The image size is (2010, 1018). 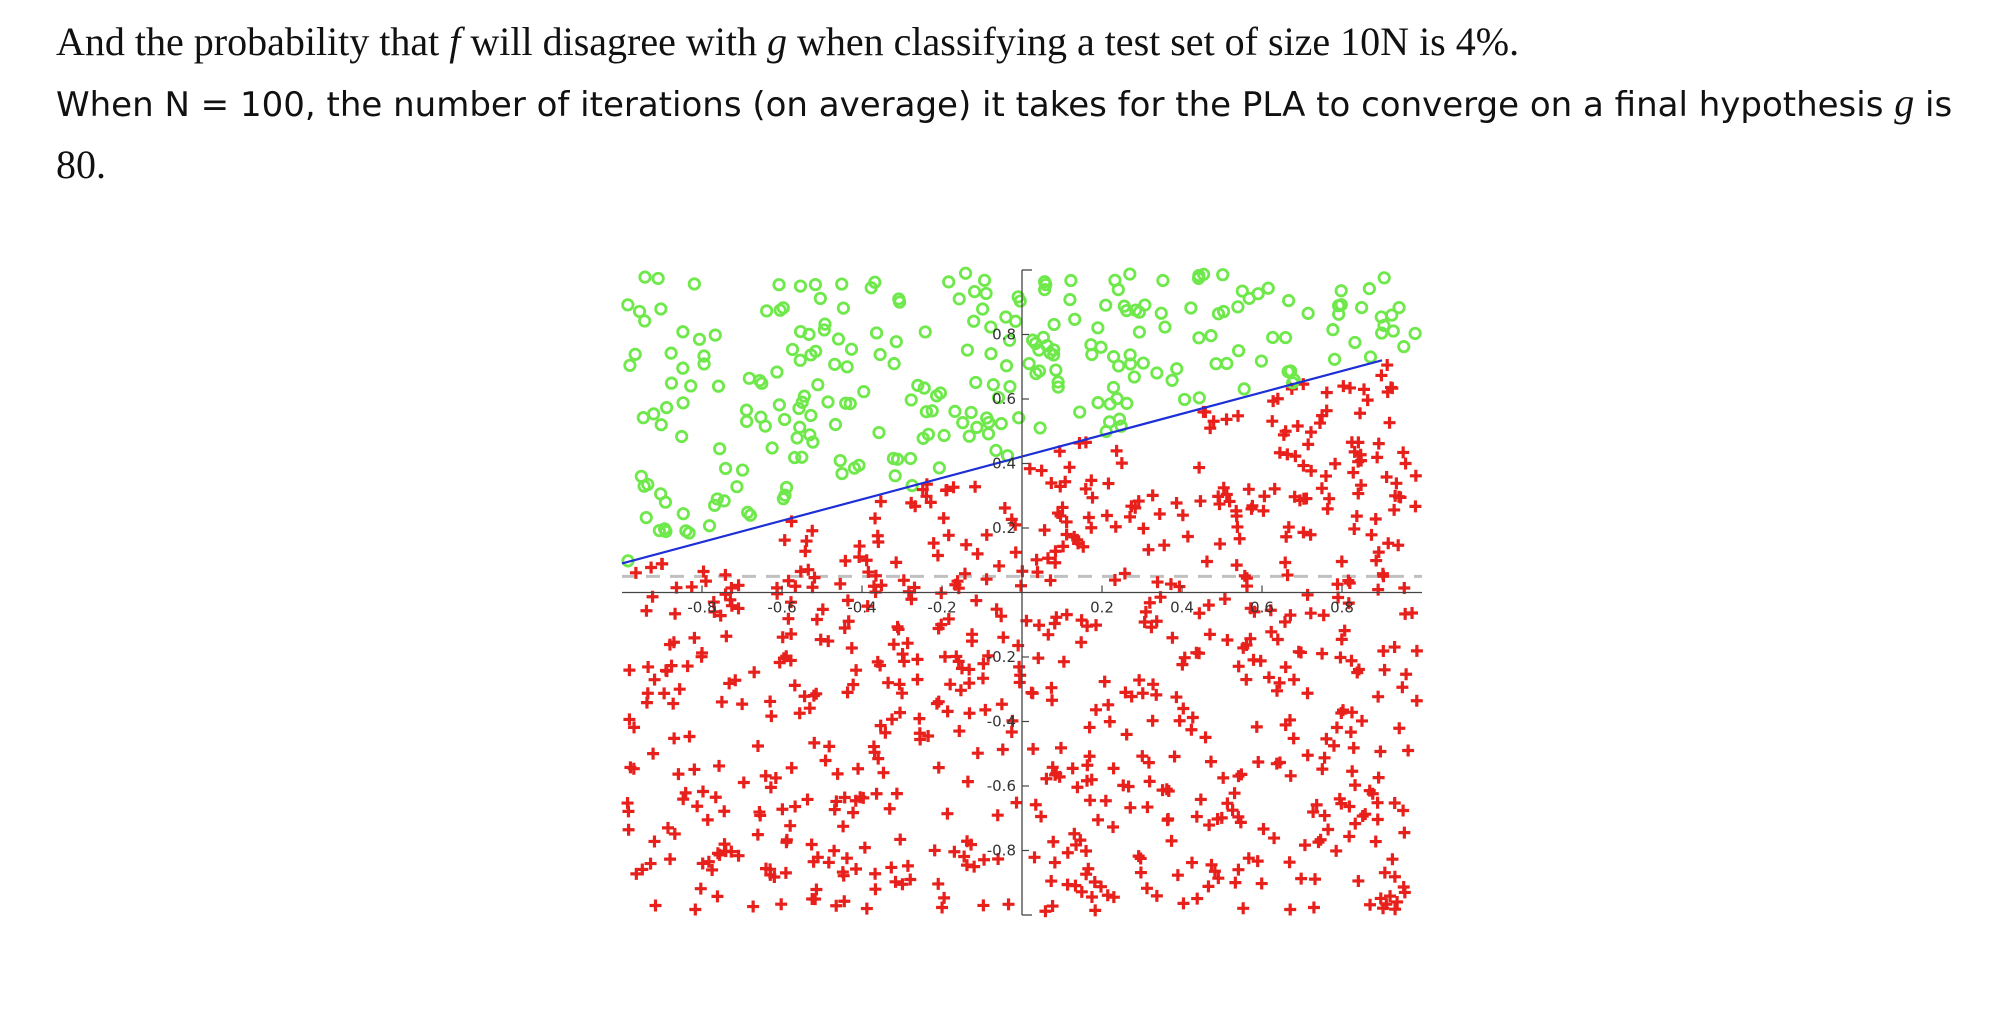 I want to click on f-symbol: f, so click(x=455, y=41).